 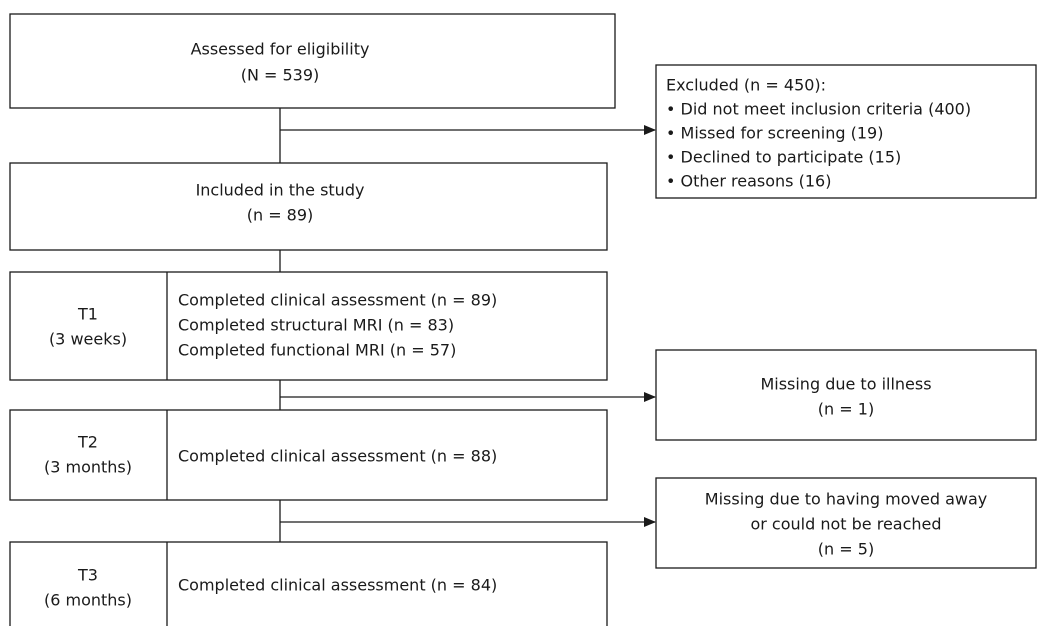 I want to click on box-t2, so click(x=308, y=455).